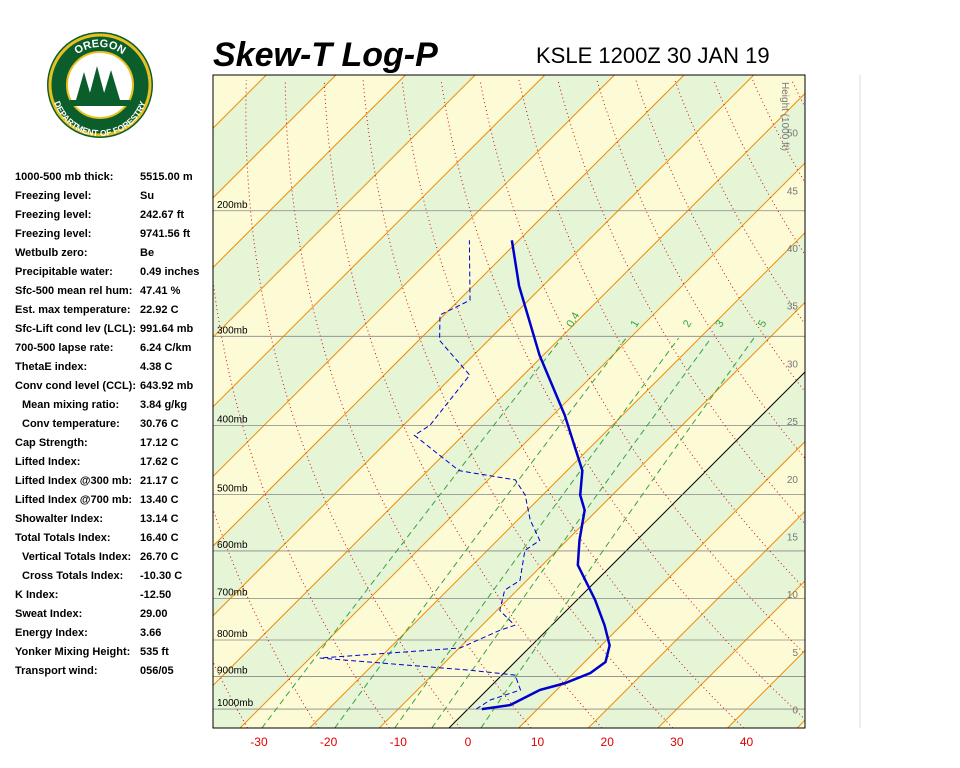 The width and height of the screenshot is (960, 768). I want to click on x-tick-label: -10, so click(399, 742).